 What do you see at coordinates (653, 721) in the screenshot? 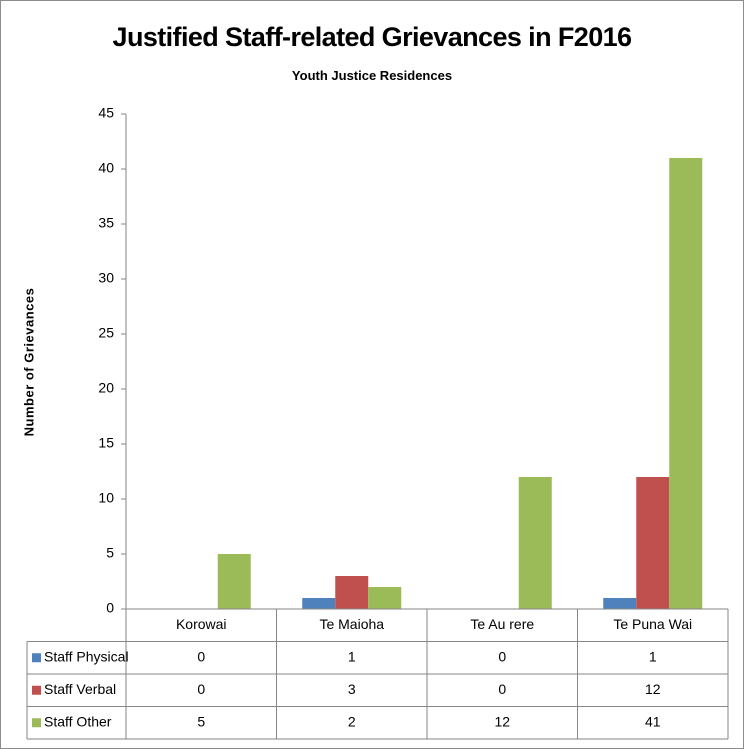
I see `data-table-value: 41` at bounding box center [653, 721].